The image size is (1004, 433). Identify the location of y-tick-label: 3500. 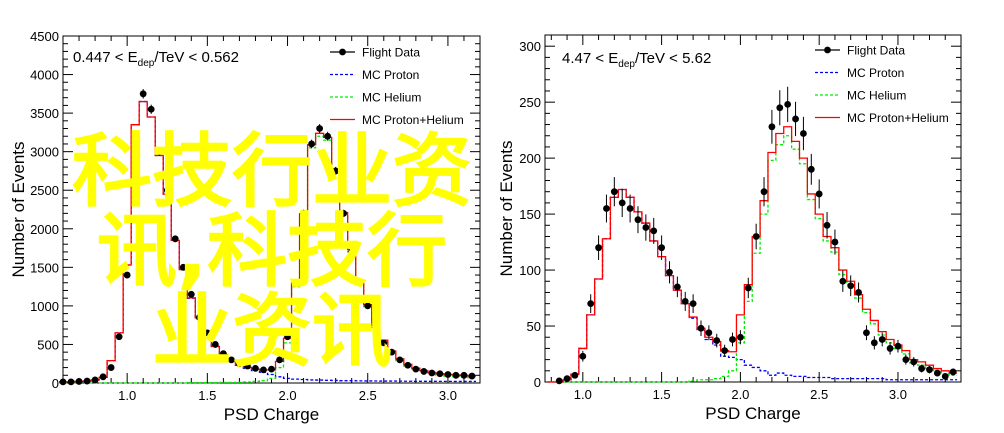
(44, 113).